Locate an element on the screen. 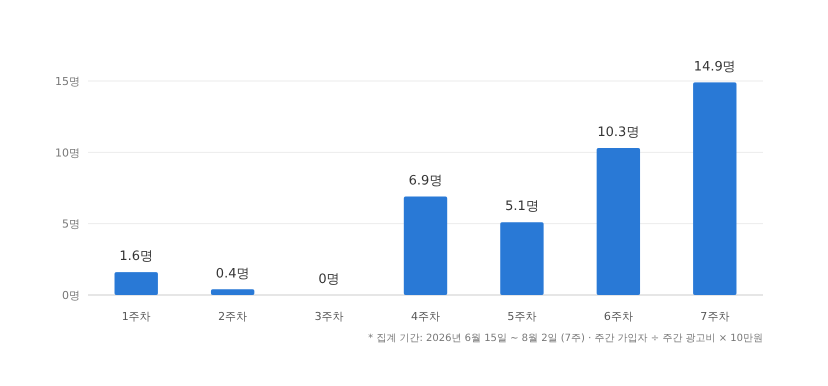 The width and height of the screenshot is (828, 386). y-tick-label: 15명 is located at coordinates (67, 81).